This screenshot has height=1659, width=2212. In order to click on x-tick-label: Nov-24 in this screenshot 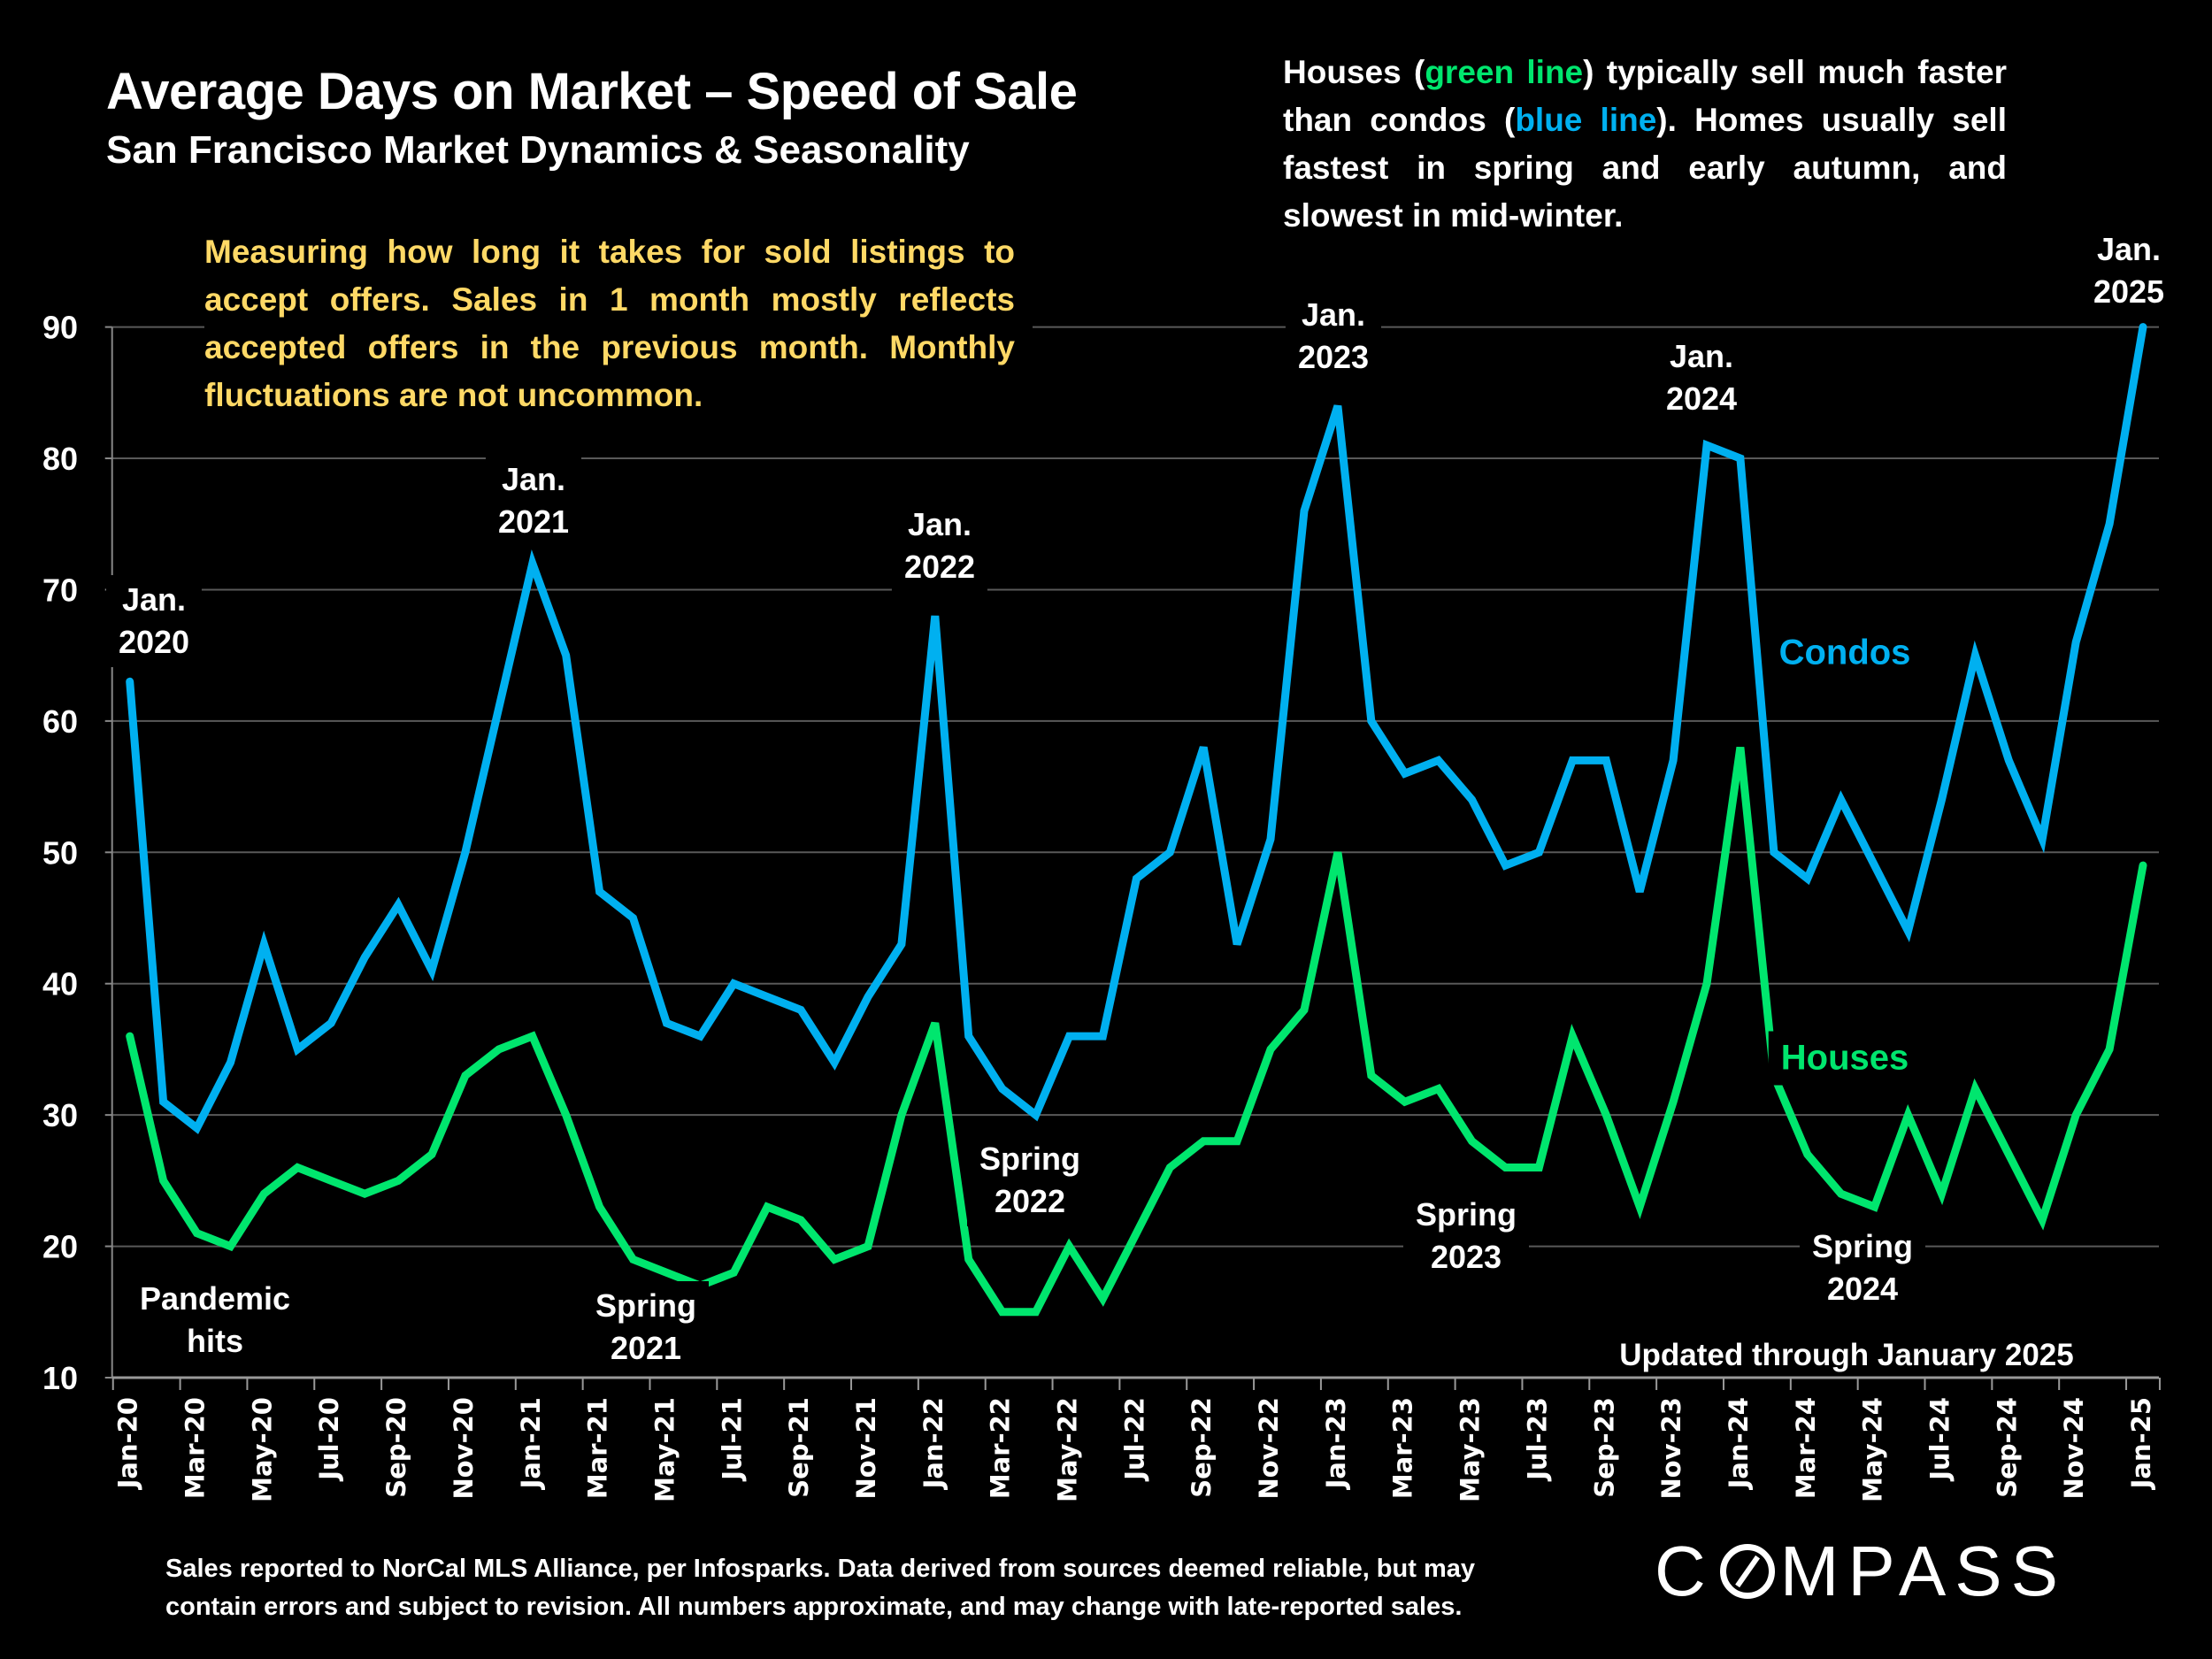, I will do `click(2074, 1448)`.